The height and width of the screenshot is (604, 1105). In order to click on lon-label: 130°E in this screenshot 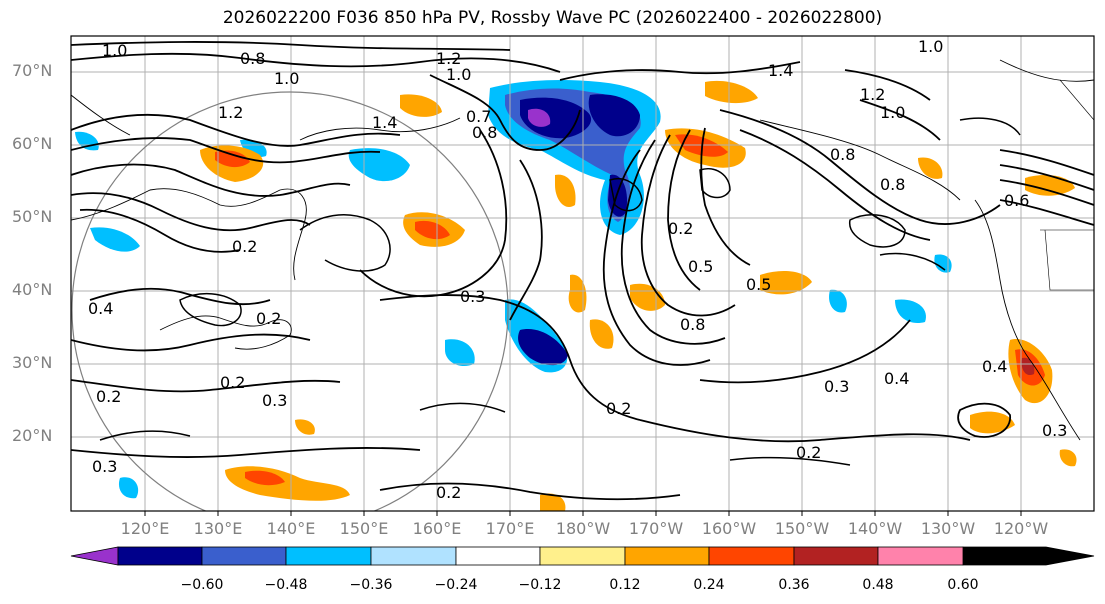, I will do `click(218, 528)`.